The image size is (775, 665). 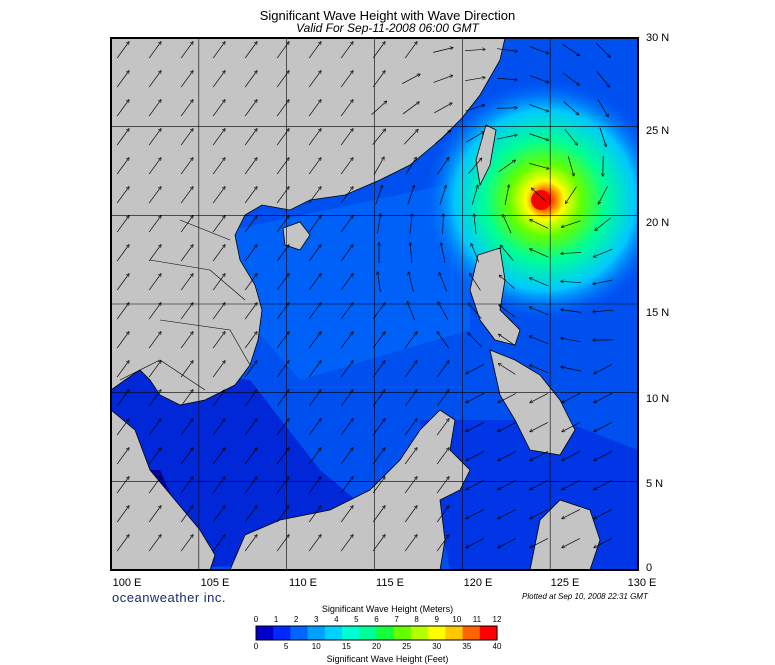 I want to click on legend-colorbar-frame, so click(x=376, y=633).